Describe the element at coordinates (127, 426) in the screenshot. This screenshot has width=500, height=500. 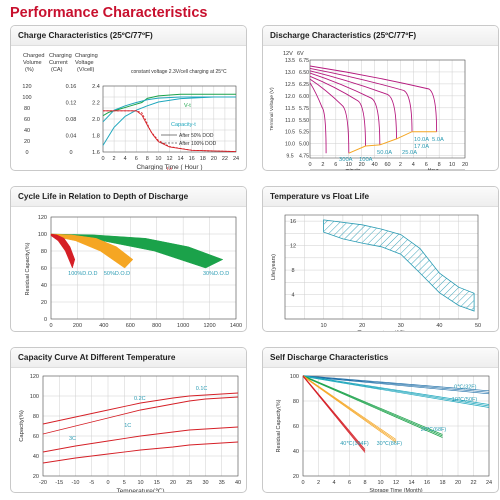
I see `series-label: 1C` at that location.